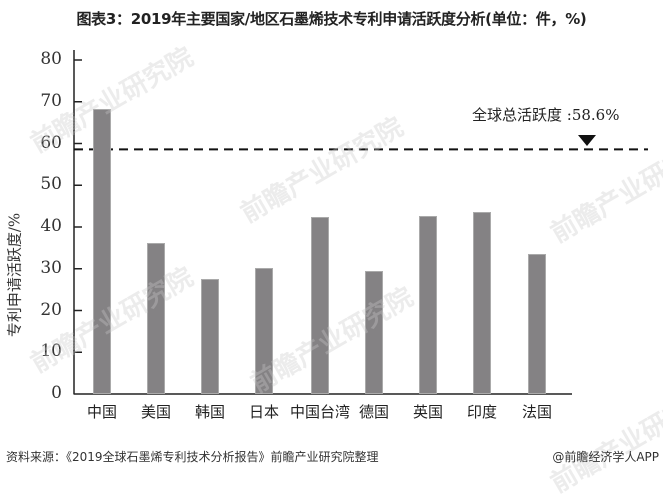  I want to click on reference-line-label: 全球总活跃度 :58.6%, so click(546, 115).